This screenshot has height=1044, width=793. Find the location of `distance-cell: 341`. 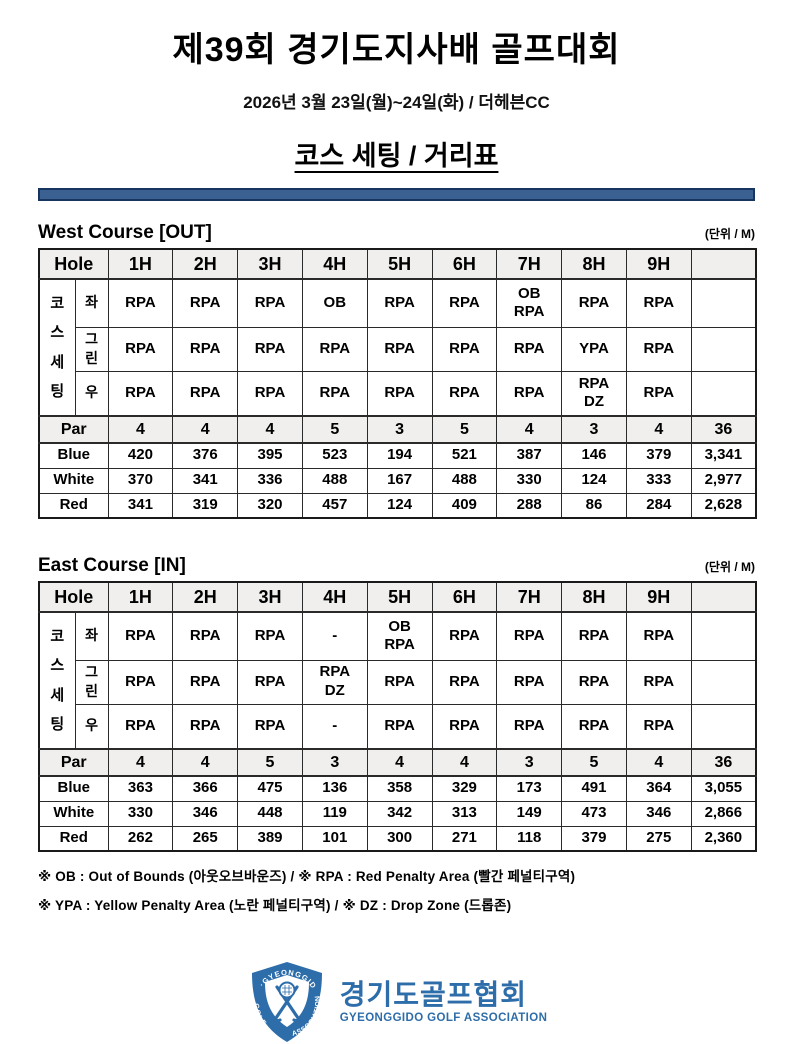

distance-cell: 341 is located at coordinates (205, 480).